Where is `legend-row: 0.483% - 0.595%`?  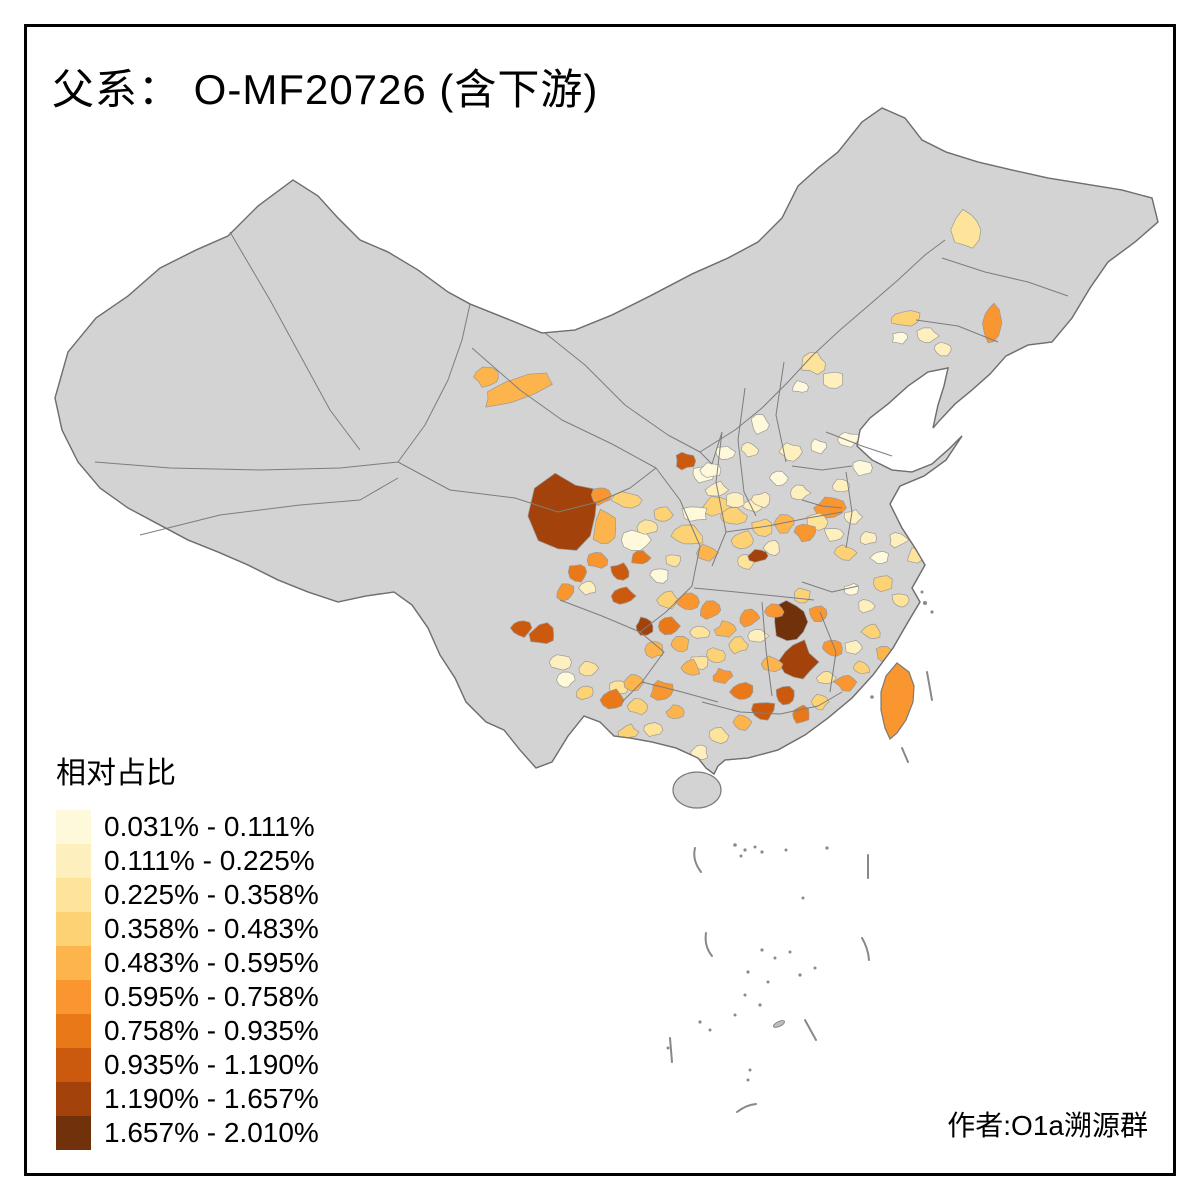 legend-row: 0.483% - 0.595% is located at coordinates (187, 963).